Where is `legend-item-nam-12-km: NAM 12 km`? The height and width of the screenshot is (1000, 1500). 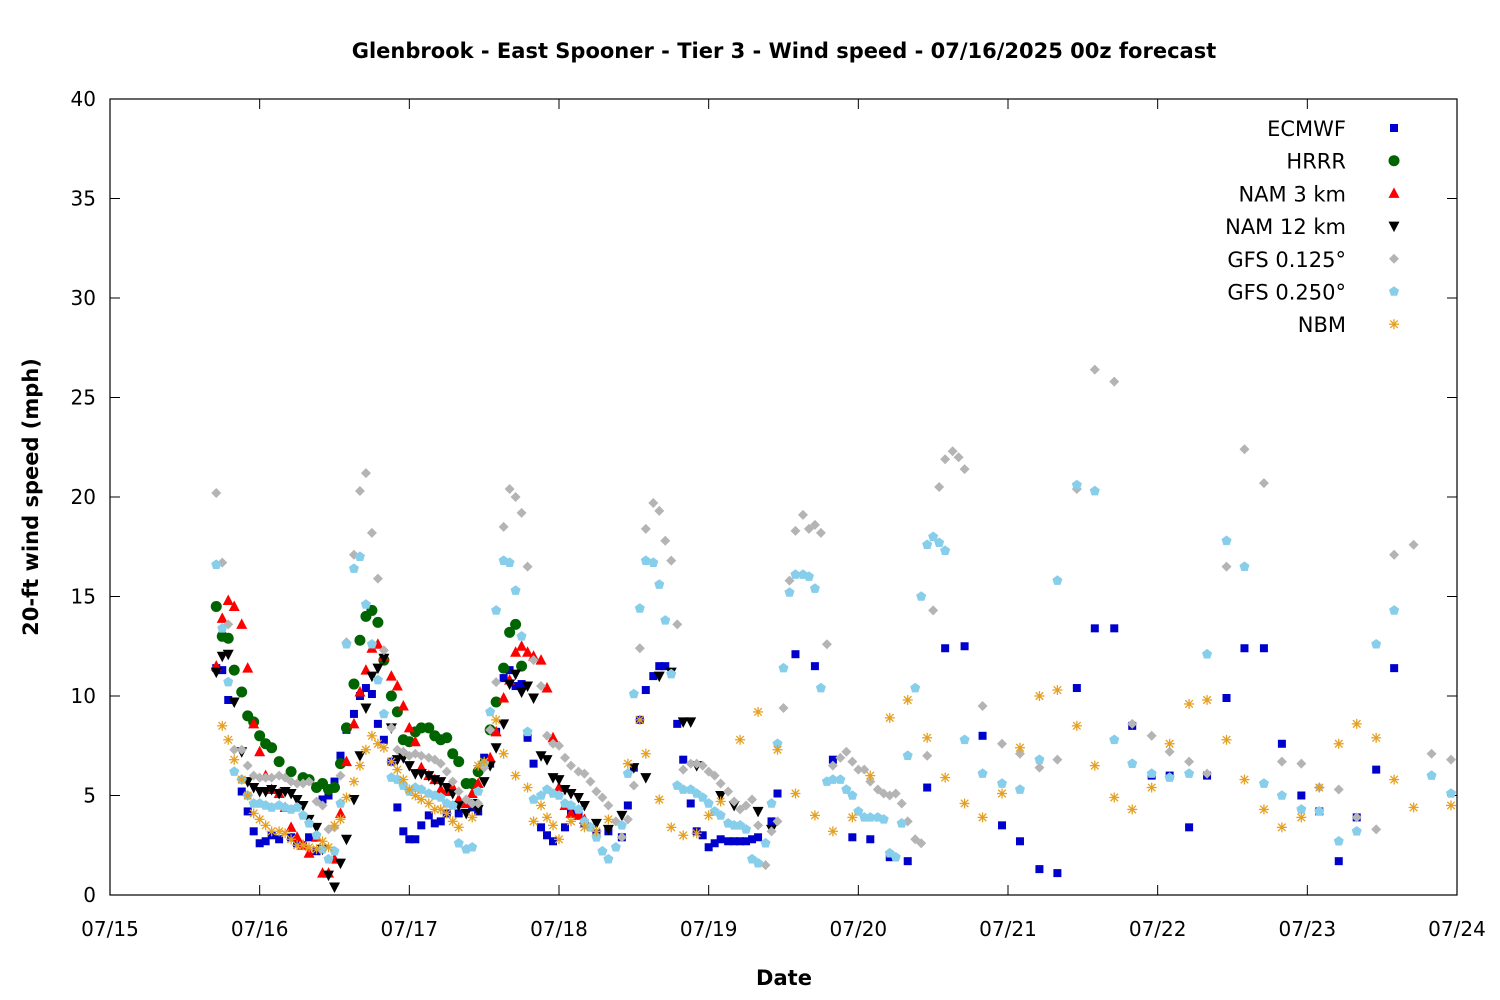 legend-item-nam-12-km: NAM 12 km is located at coordinates (1312, 227).